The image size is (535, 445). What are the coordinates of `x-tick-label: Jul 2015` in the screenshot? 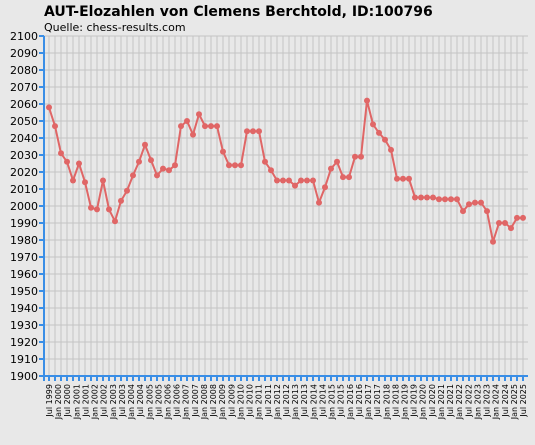 It's located at (341, 401).